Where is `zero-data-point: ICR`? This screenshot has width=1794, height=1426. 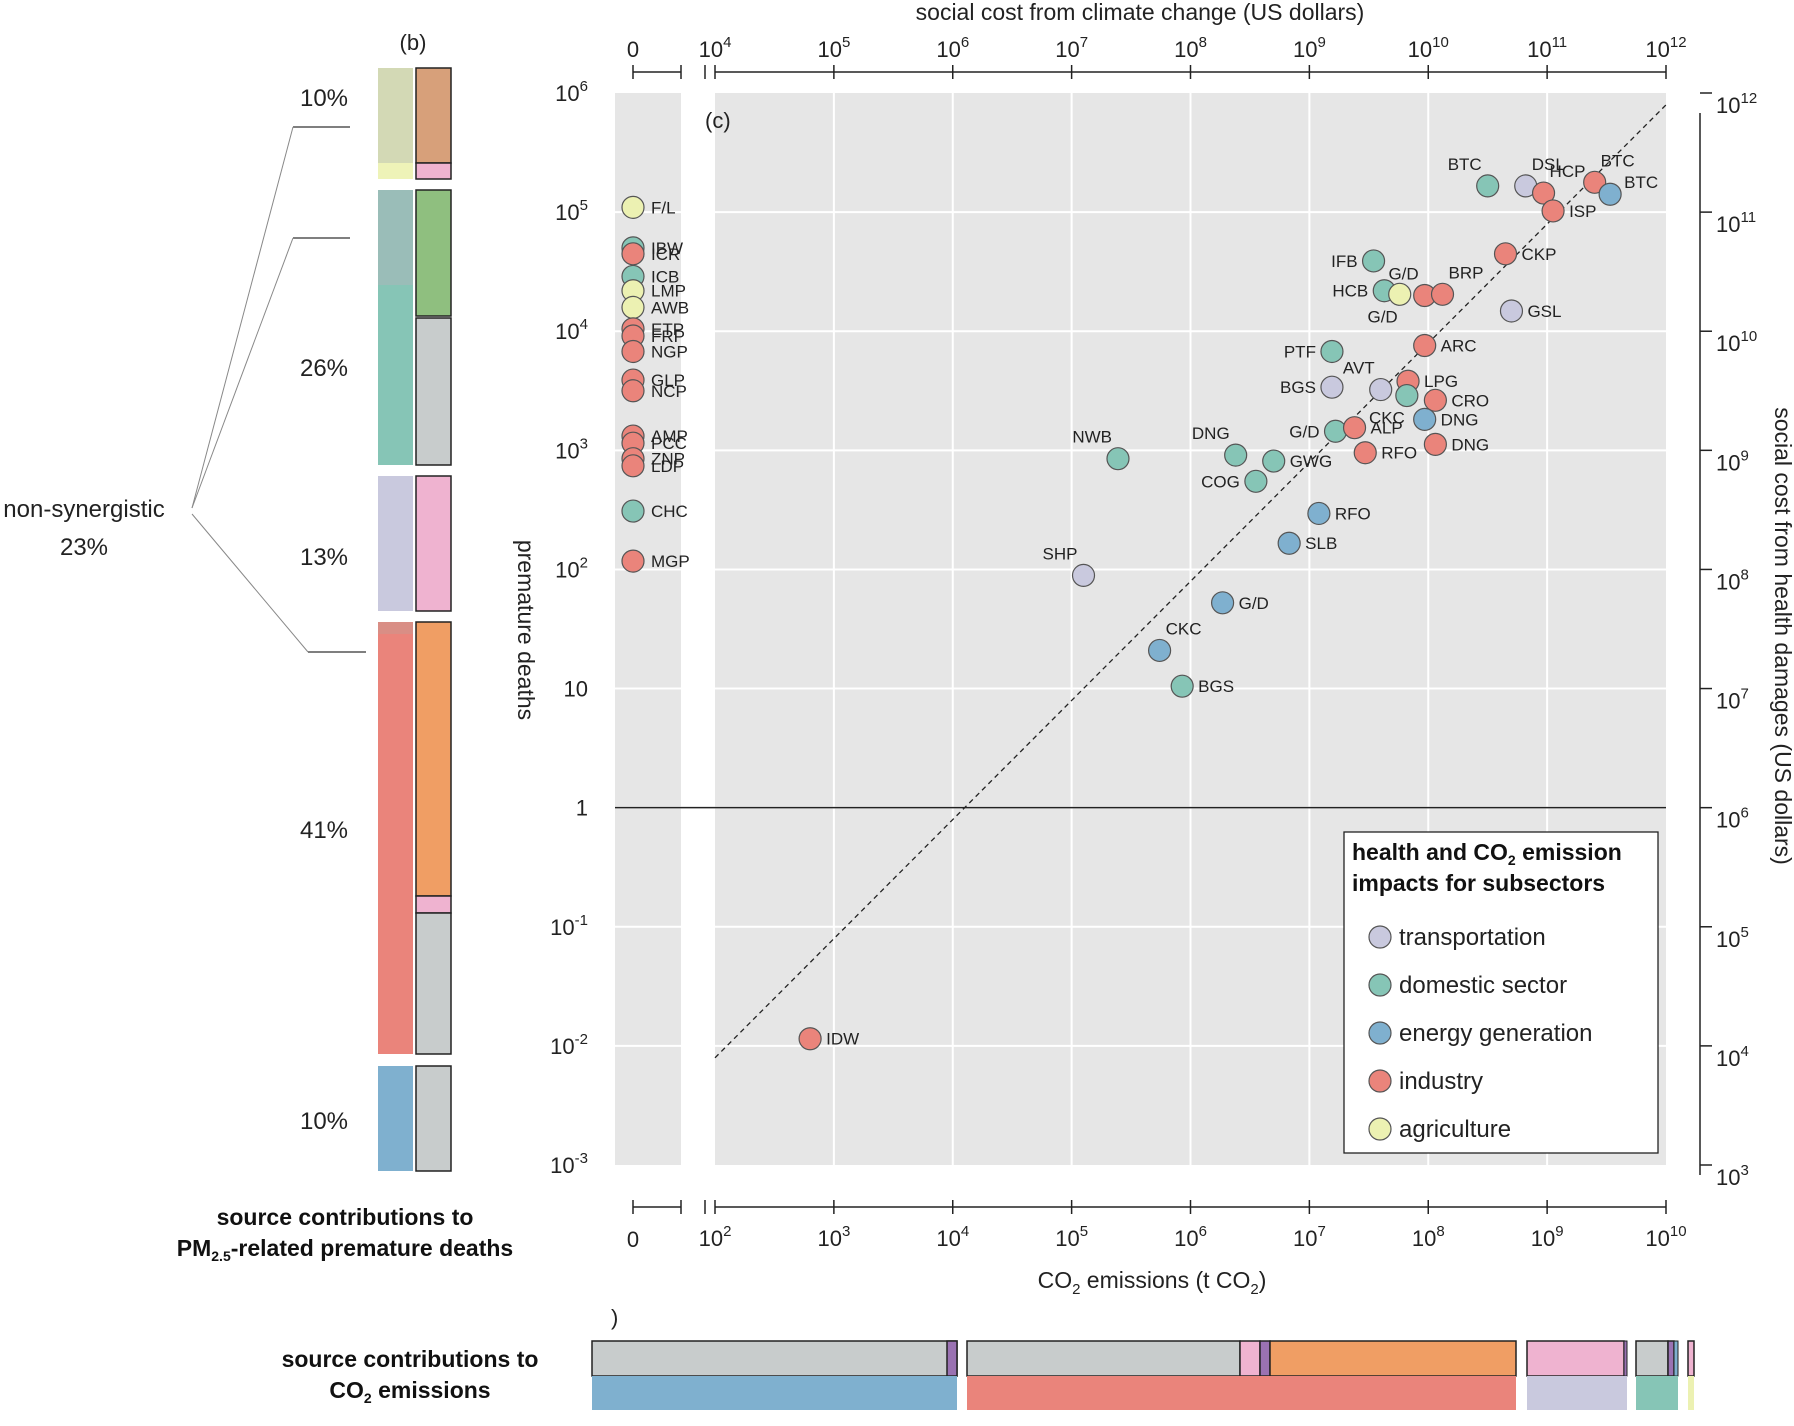 zero-data-point: ICR is located at coordinates (650, 254).